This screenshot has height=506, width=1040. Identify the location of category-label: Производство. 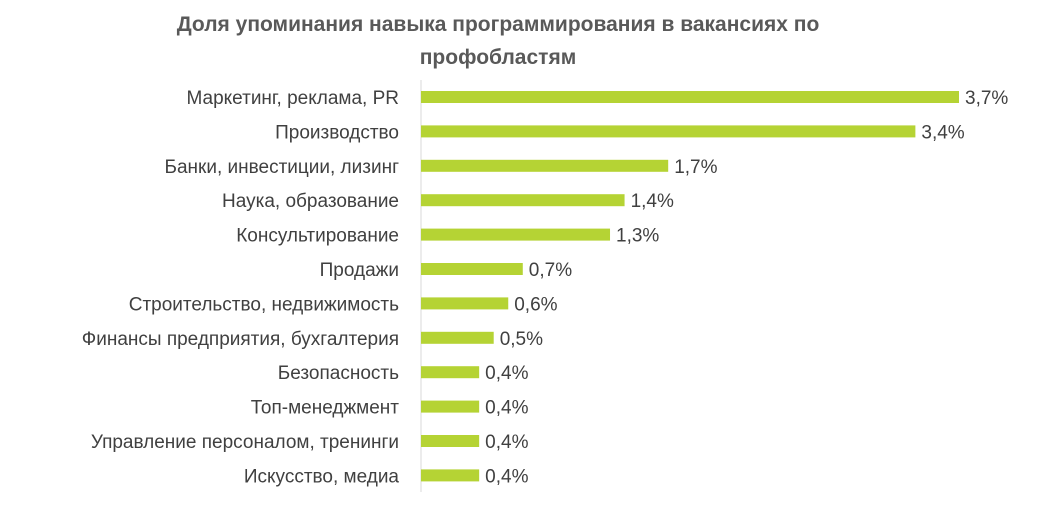
(337, 132).